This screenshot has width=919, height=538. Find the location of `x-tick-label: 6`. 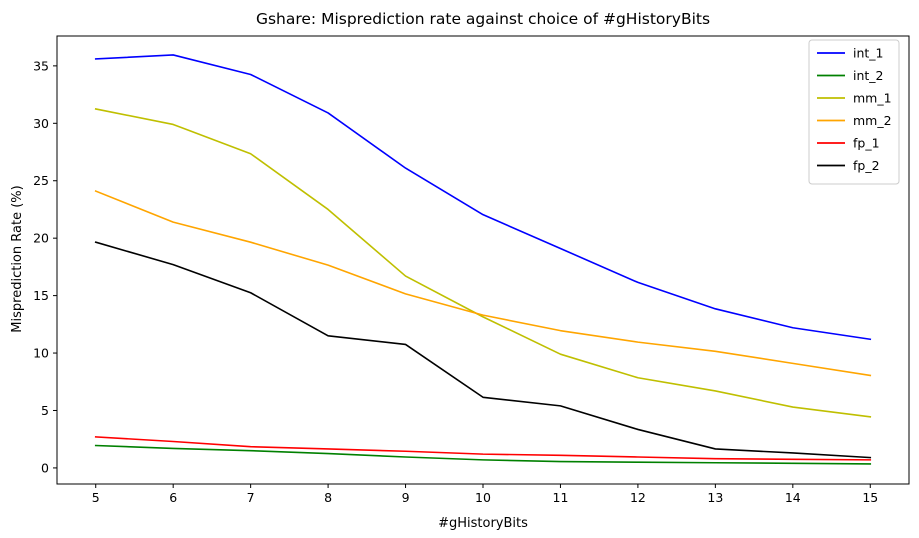

x-tick-label: 6 is located at coordinates (173, 497).